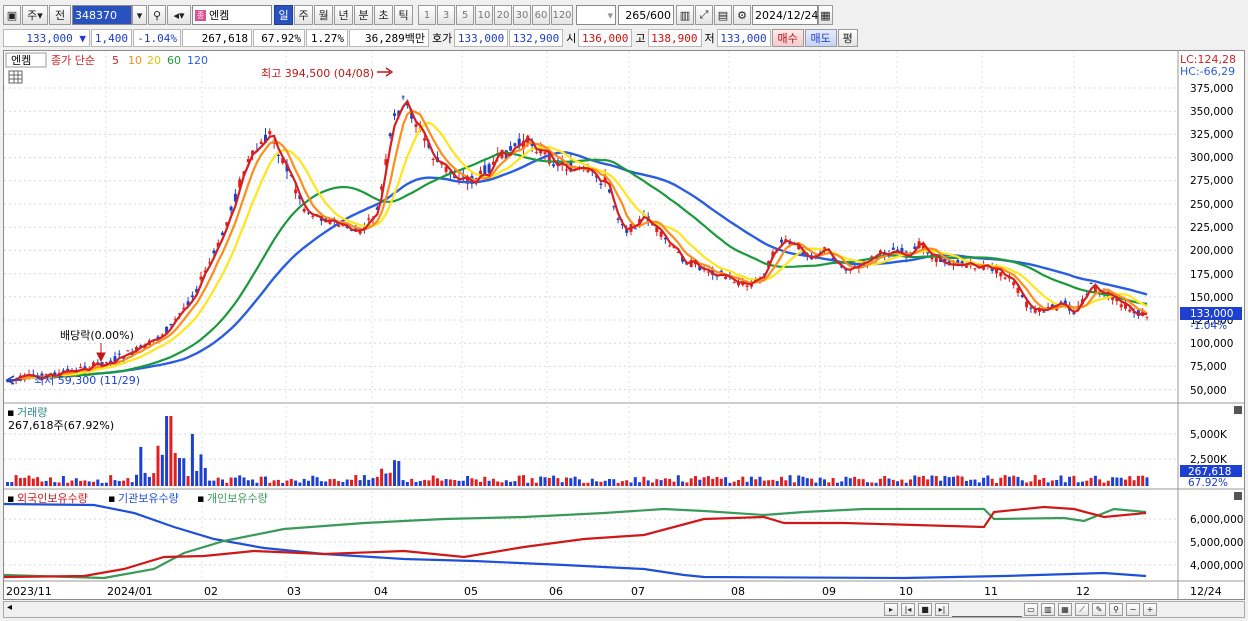  I want to click on ma-period-5: 5, so click(115, 60).